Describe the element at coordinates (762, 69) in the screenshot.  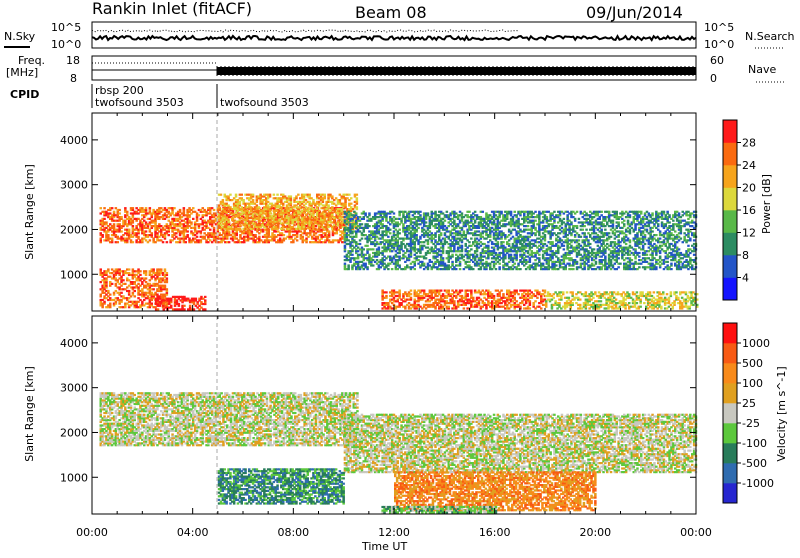
I see `nave-label: Nave` at that location.